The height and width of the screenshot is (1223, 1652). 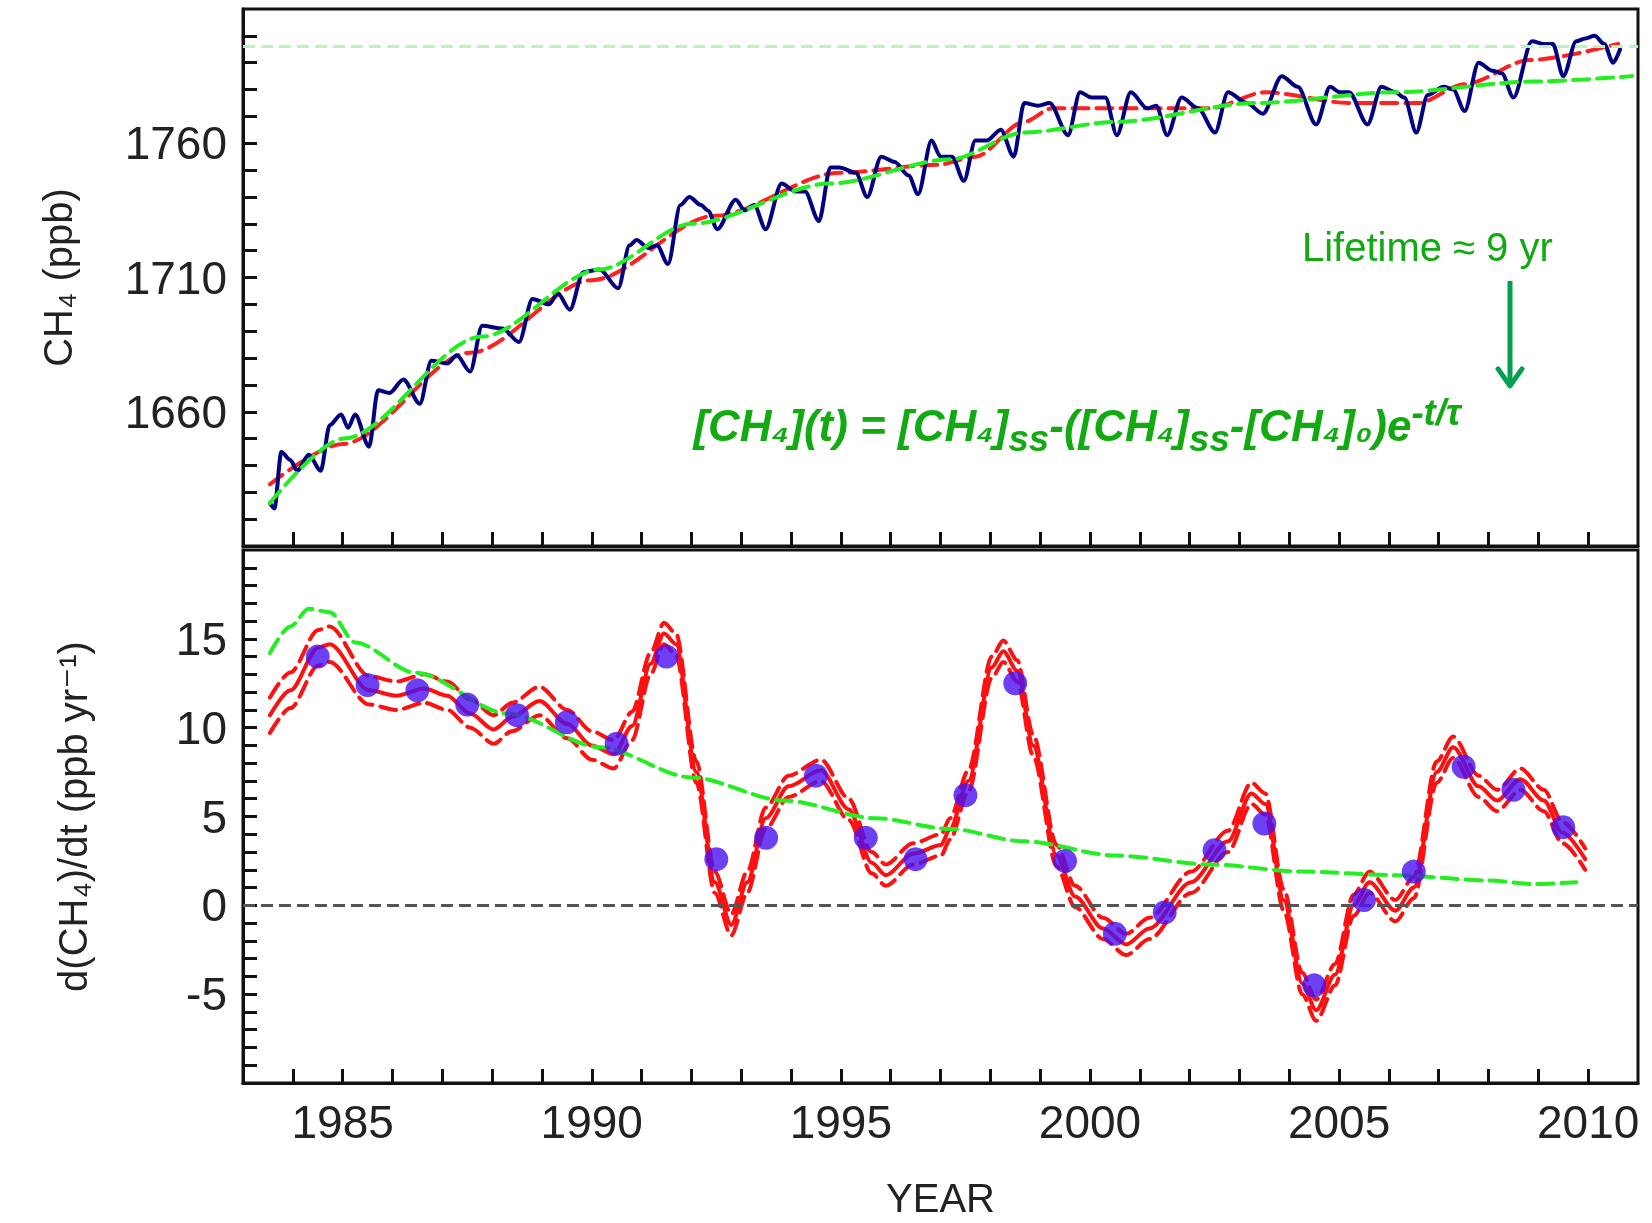 I want to click on y-axis-title: CH₄ (ppb), so click(x=58, y=277).